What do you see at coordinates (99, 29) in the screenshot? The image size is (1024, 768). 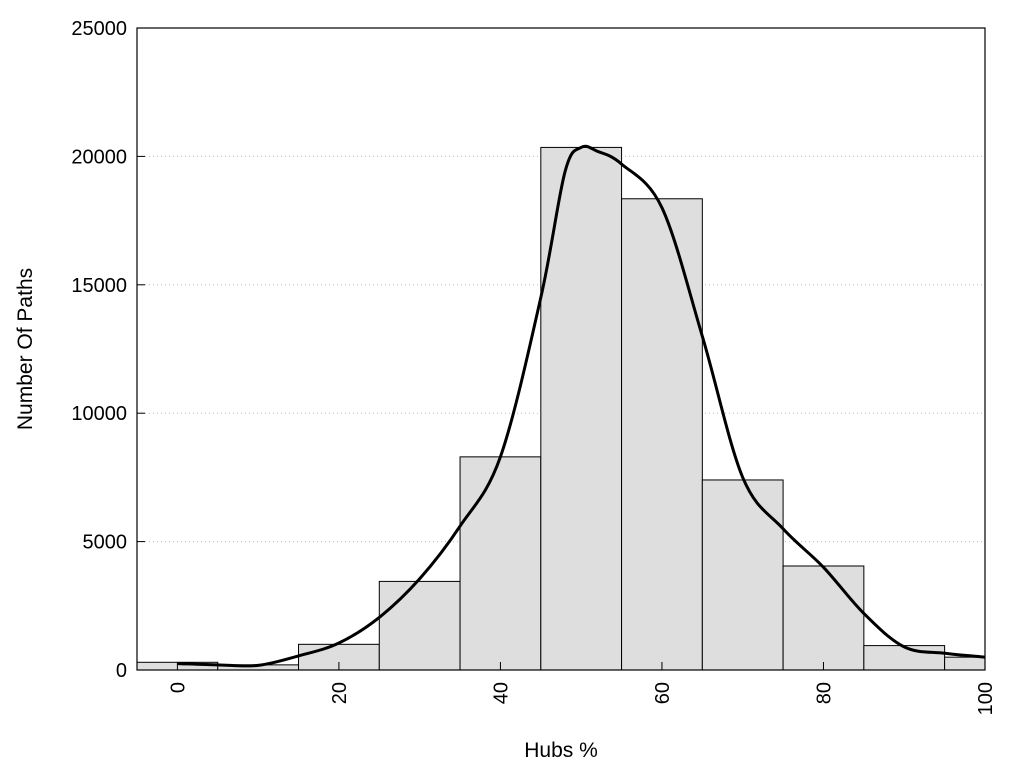 I see `y-tick-label: 25000` at bounding box center [99, 29].